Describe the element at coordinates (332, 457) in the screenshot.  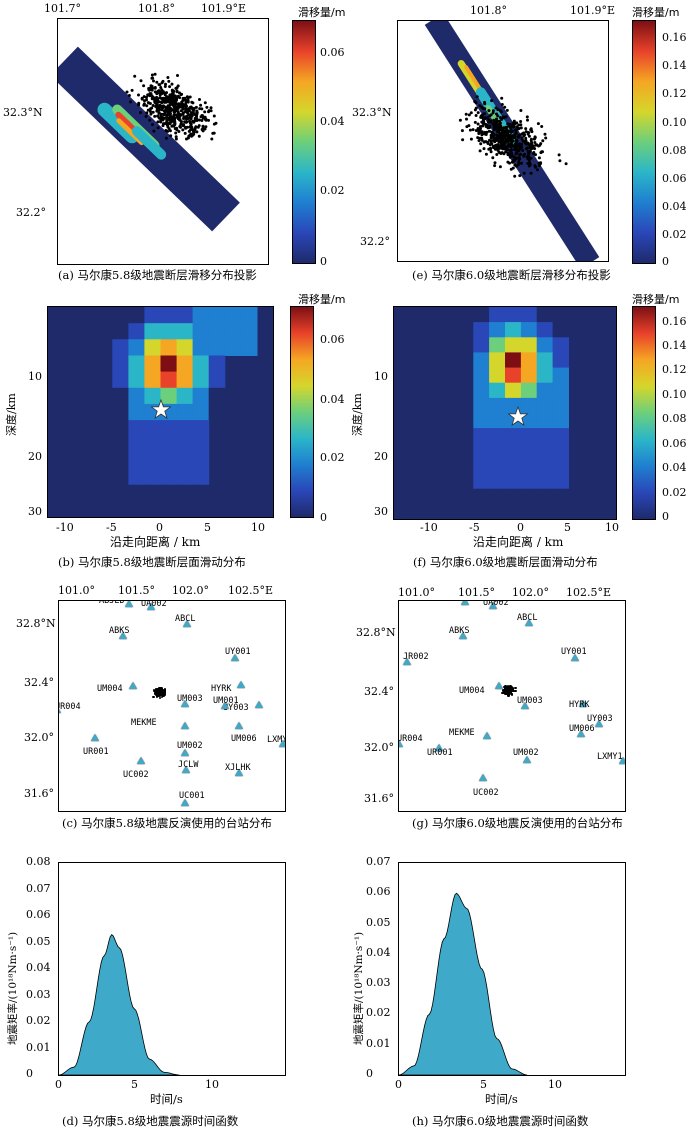
I see `cb-tick: 0.02` at that location.